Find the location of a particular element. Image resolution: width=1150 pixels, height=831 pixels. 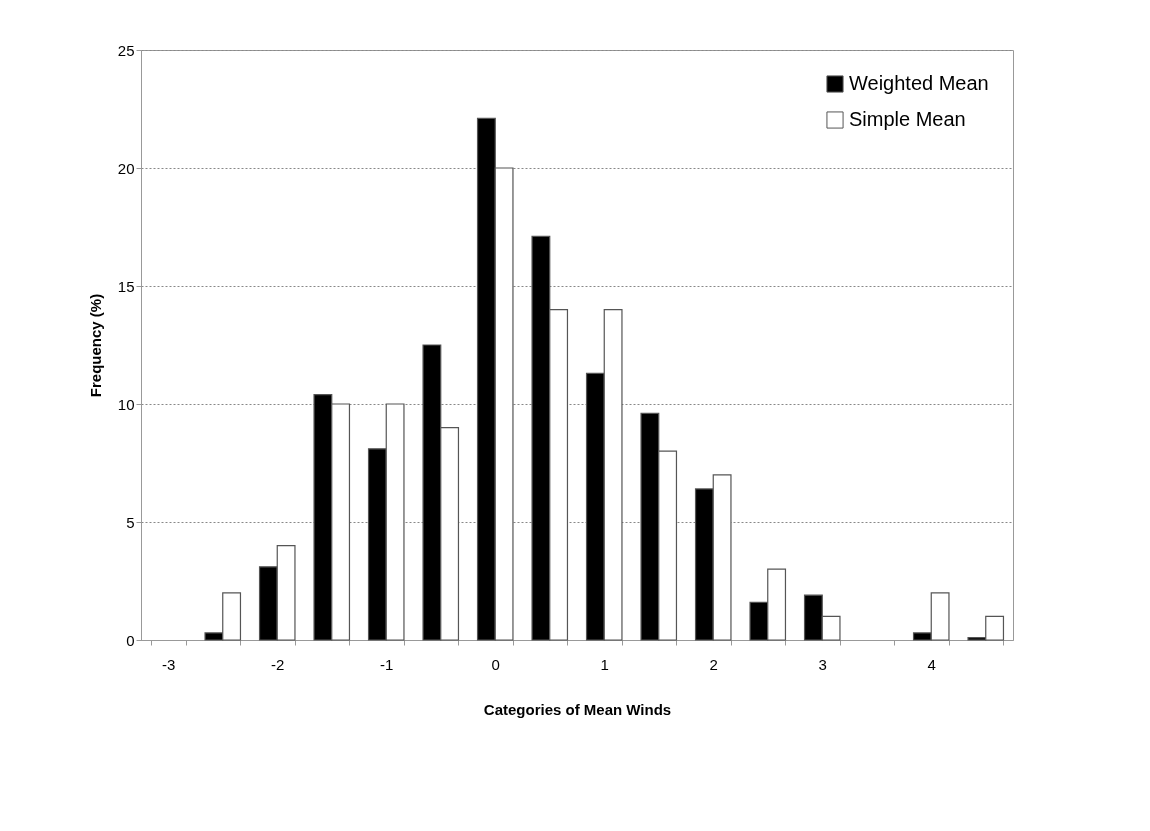

x-tick-label: 2 is located at coordinates (713, 664).